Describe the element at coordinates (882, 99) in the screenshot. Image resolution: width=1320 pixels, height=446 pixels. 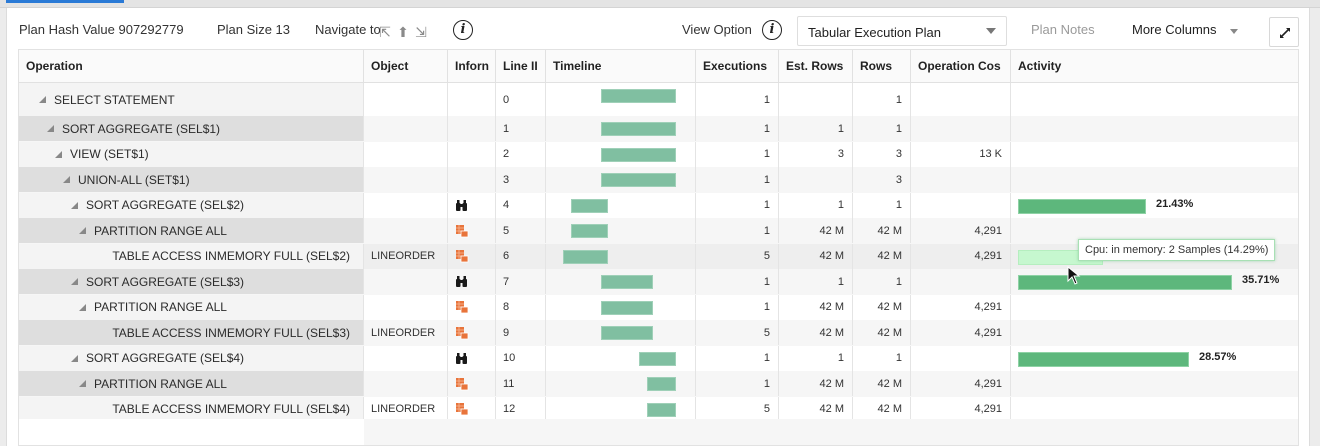
I see `rows-cell: 1` at that location.